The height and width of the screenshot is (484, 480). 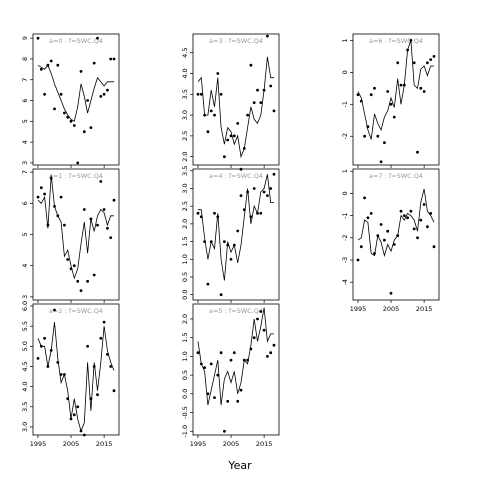 I want to click on y-tick-label: 5.0, so click(x=25, y=346).